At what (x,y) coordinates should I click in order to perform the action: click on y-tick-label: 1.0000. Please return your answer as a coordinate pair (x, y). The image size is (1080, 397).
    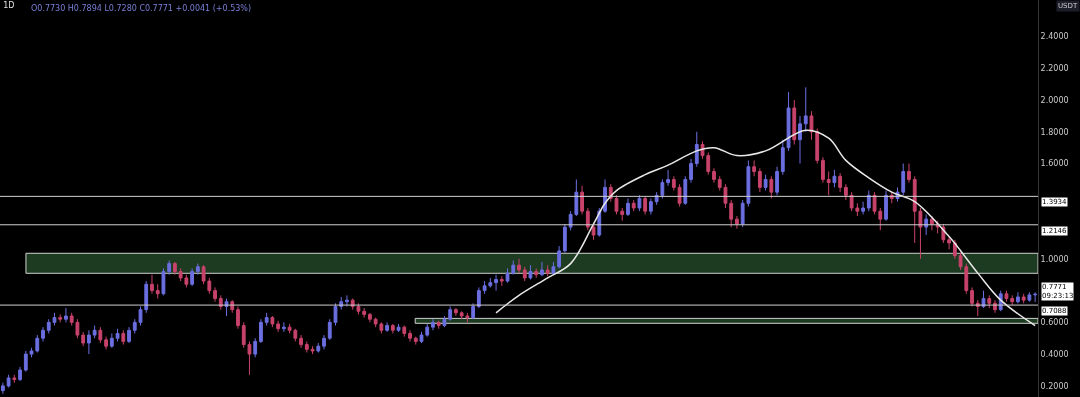
    Looking at the image, I should click on (1054, 259).